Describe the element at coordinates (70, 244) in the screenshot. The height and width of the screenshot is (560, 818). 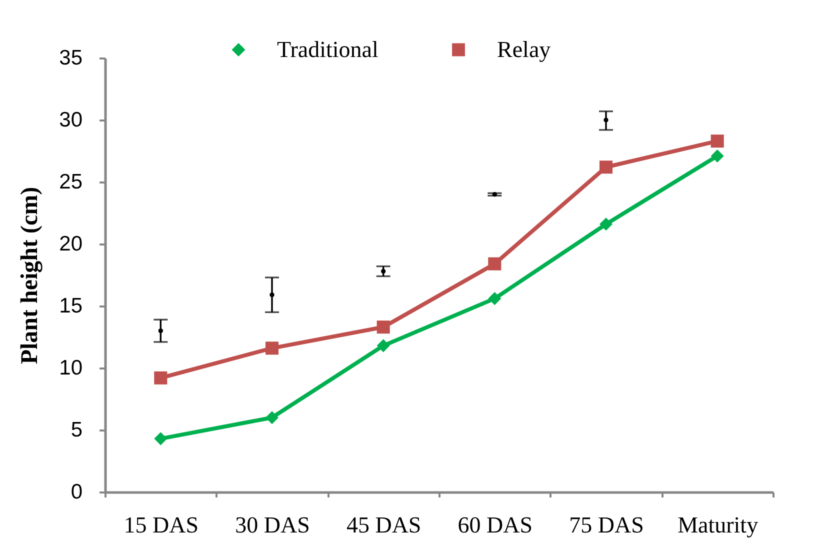
I see `y-tick-label: 20` at that location.